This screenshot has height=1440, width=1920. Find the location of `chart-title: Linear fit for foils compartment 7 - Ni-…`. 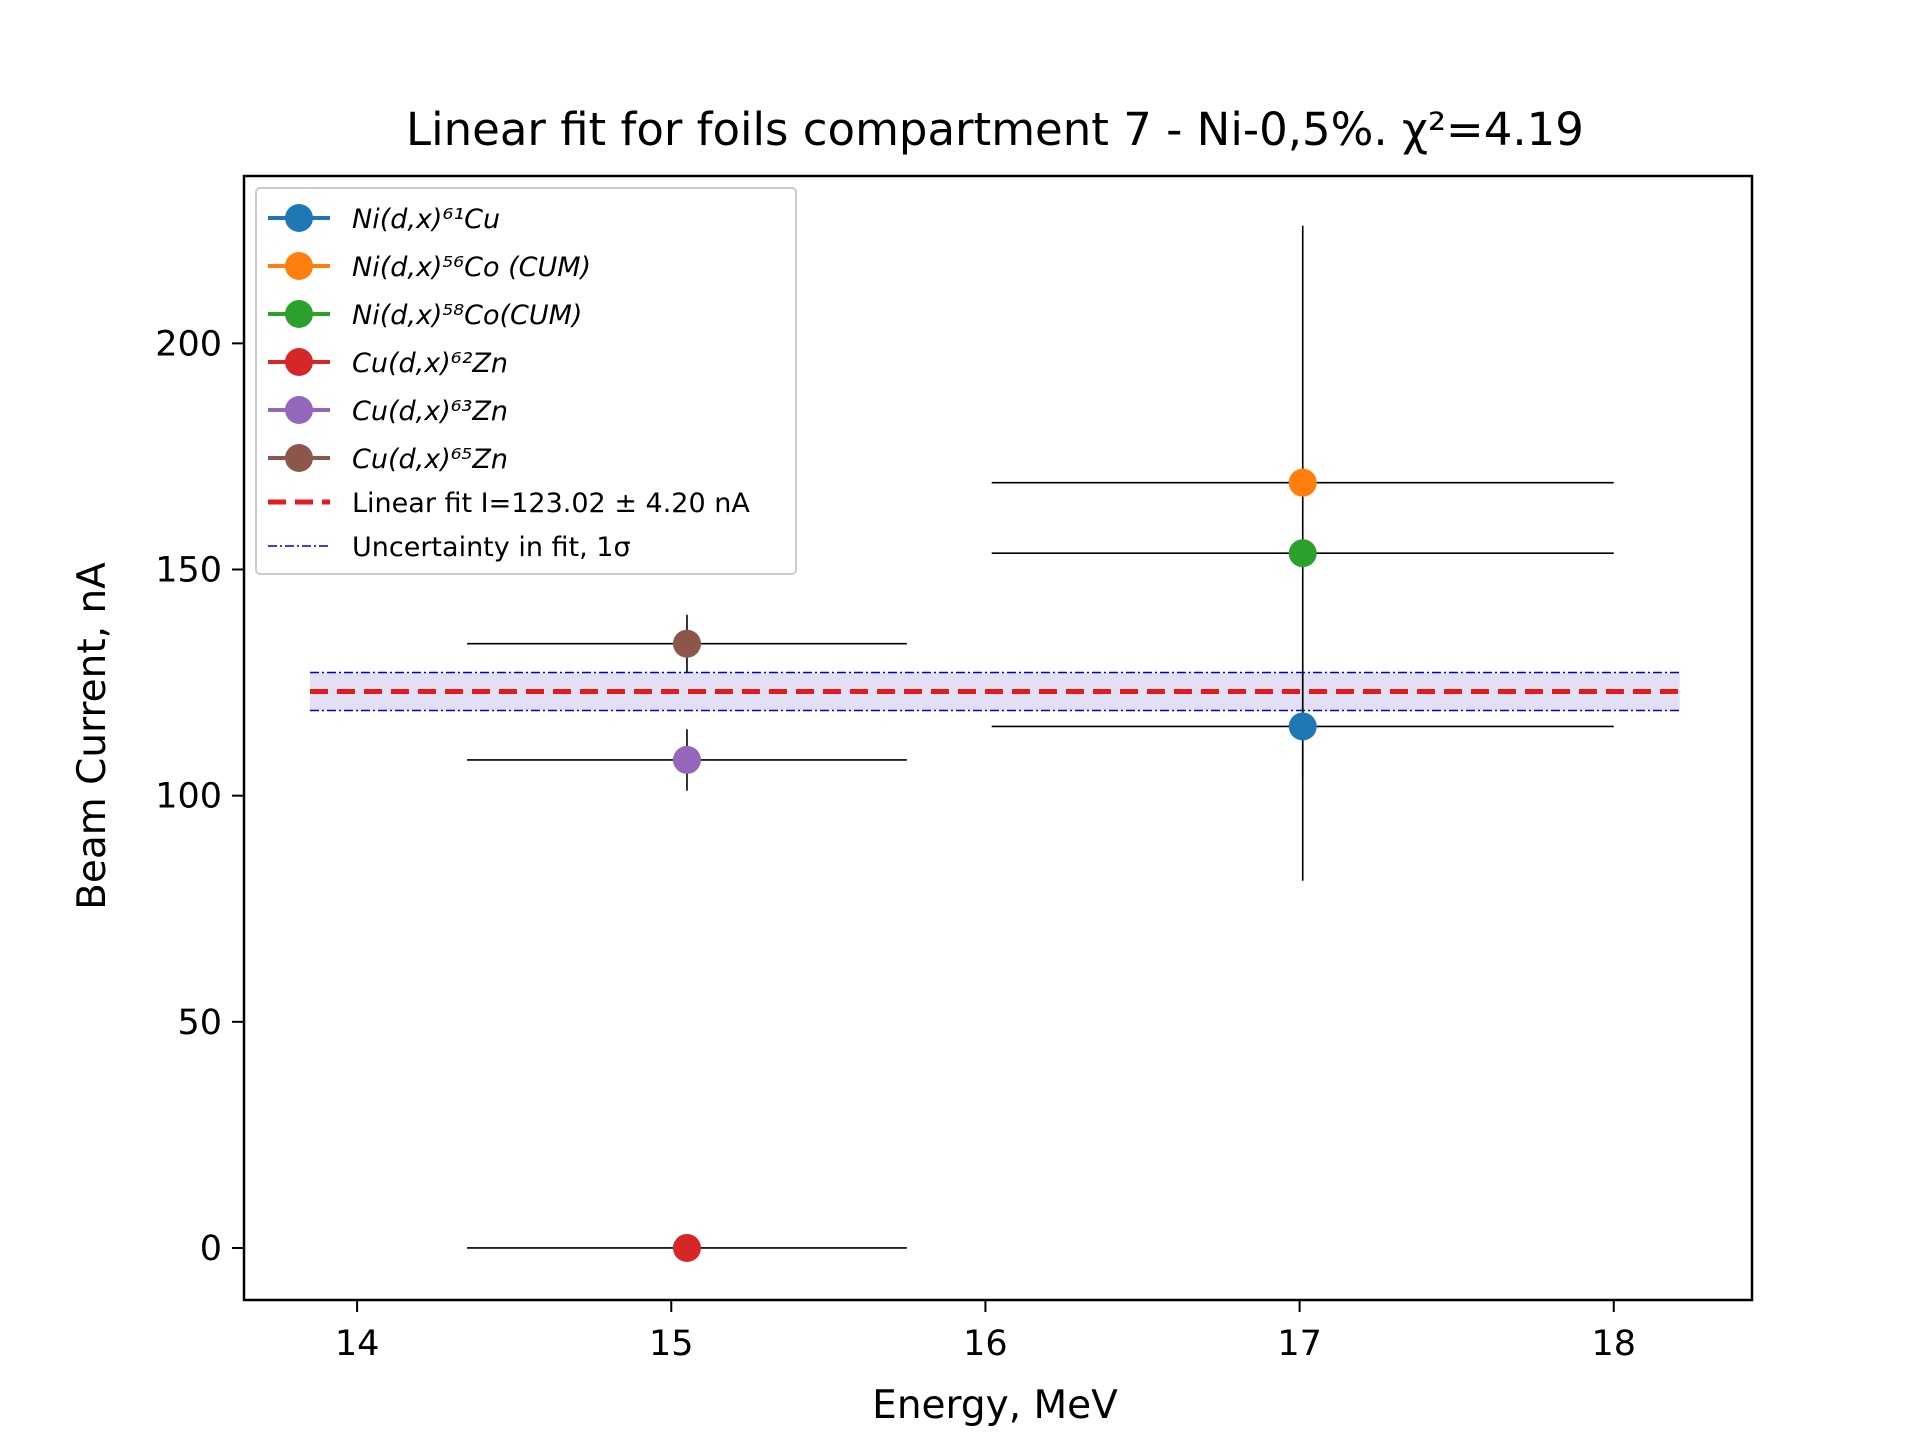

chart-title: Linear fit for foils compartment 7 - Ni-… is located at coordinates (995, 129).